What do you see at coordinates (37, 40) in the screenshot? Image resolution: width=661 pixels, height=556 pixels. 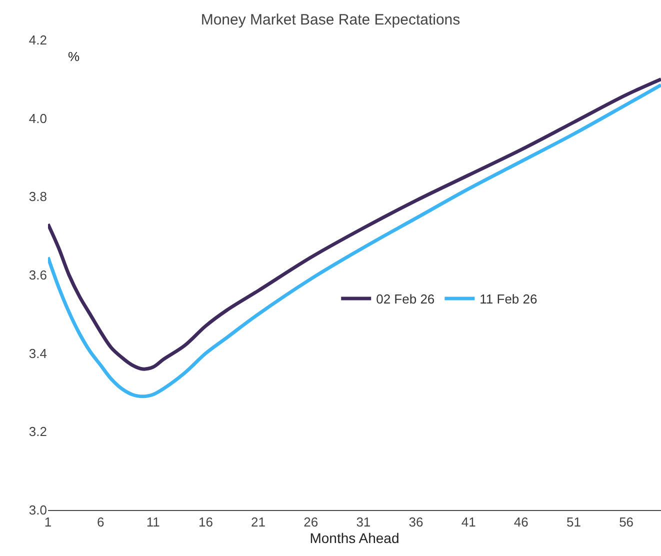 I see `y-tick-label: 4.2` at bounding box center [37, 40].